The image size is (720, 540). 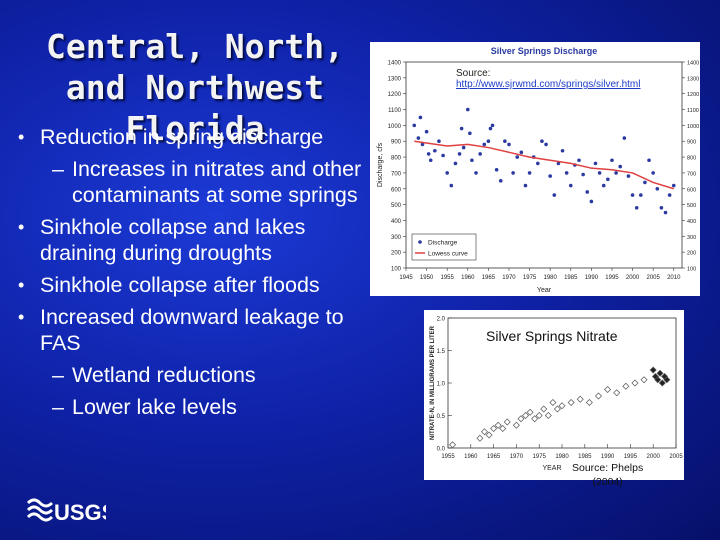 What do you see at coordinates (395, 64) in the screenshot?
I see `y-tick-label: 1400` at bounding box center [395, 64].